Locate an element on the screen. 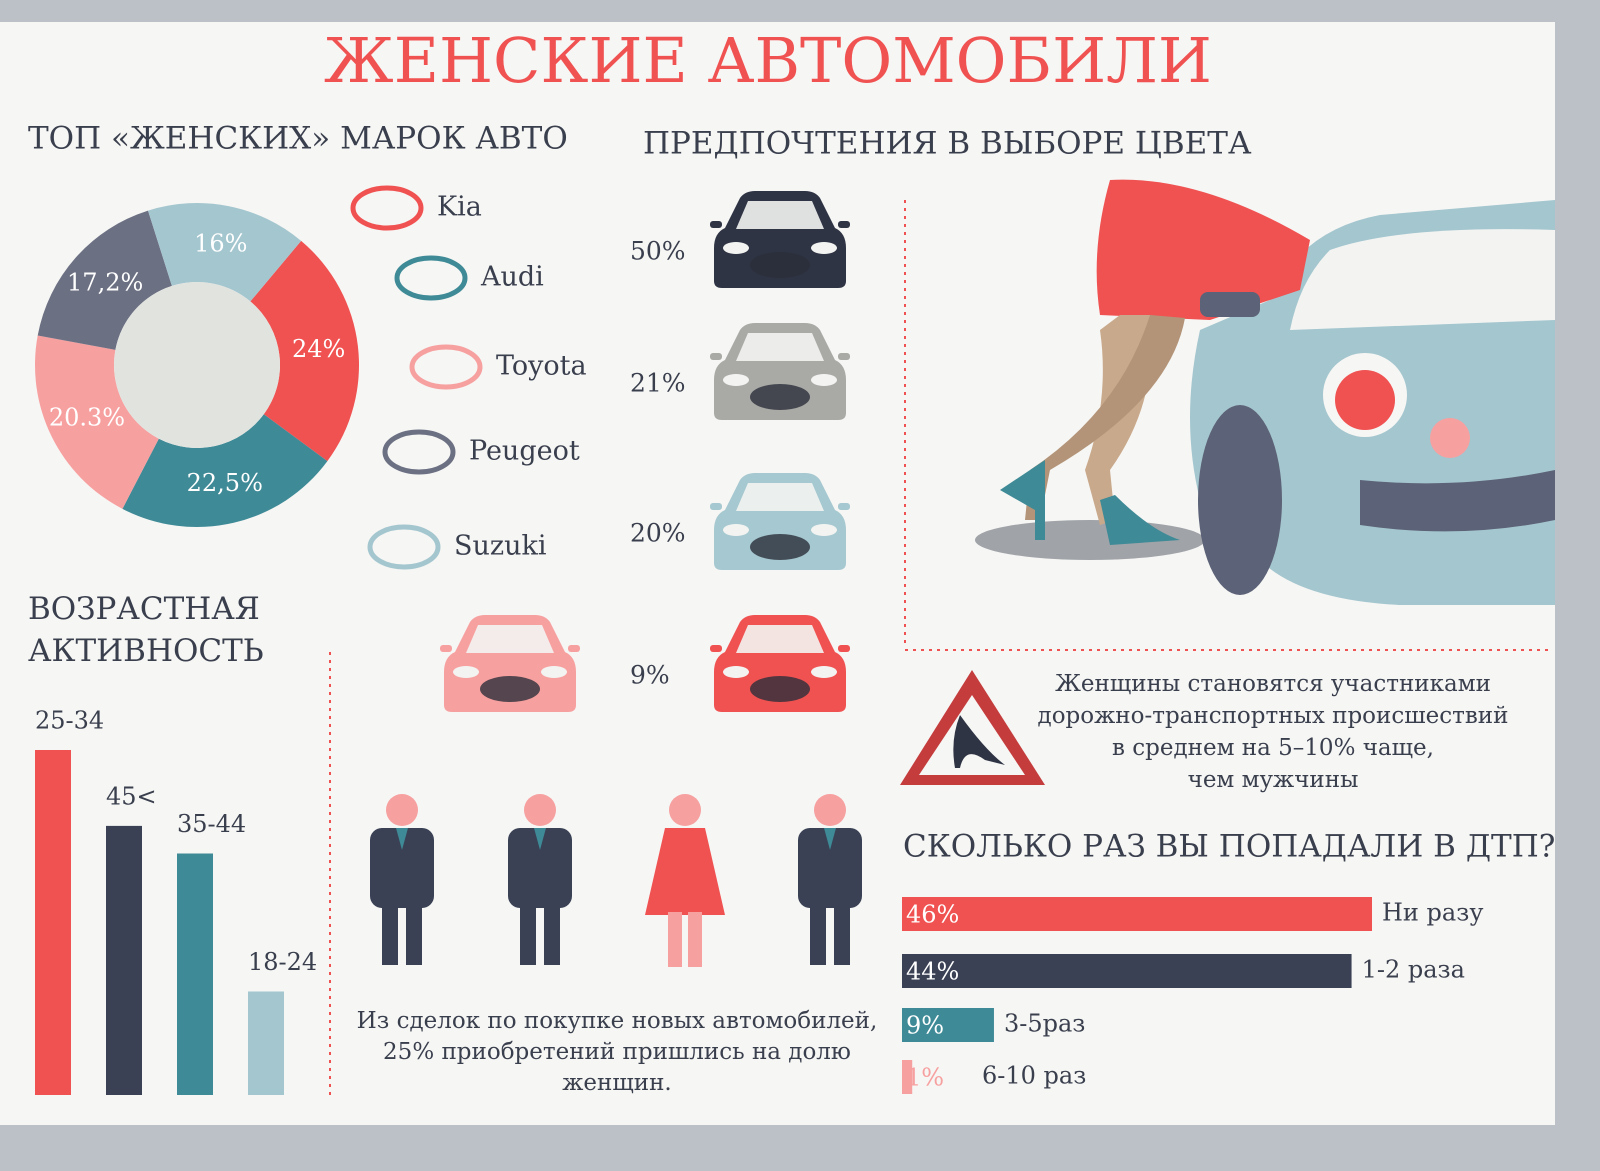  main-title: ЖЕНСКИЕ АВТОМОБИЛИ is located at coordinates (768, 60).